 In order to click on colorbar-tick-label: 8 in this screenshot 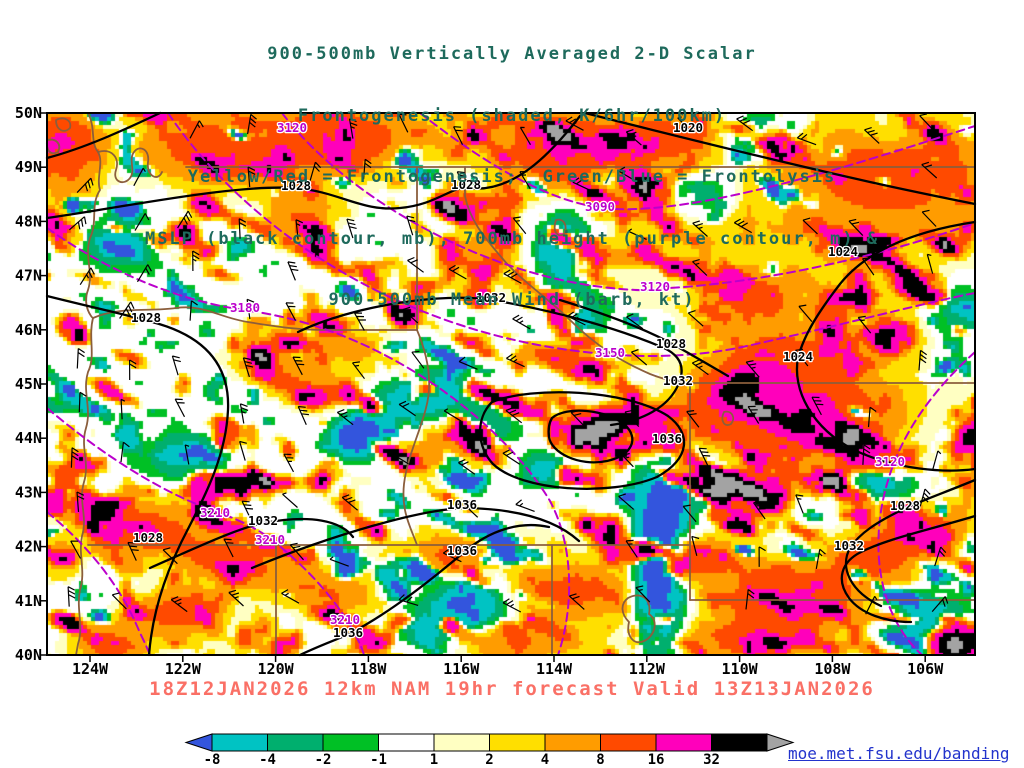, I will do `click(600, 760)`.